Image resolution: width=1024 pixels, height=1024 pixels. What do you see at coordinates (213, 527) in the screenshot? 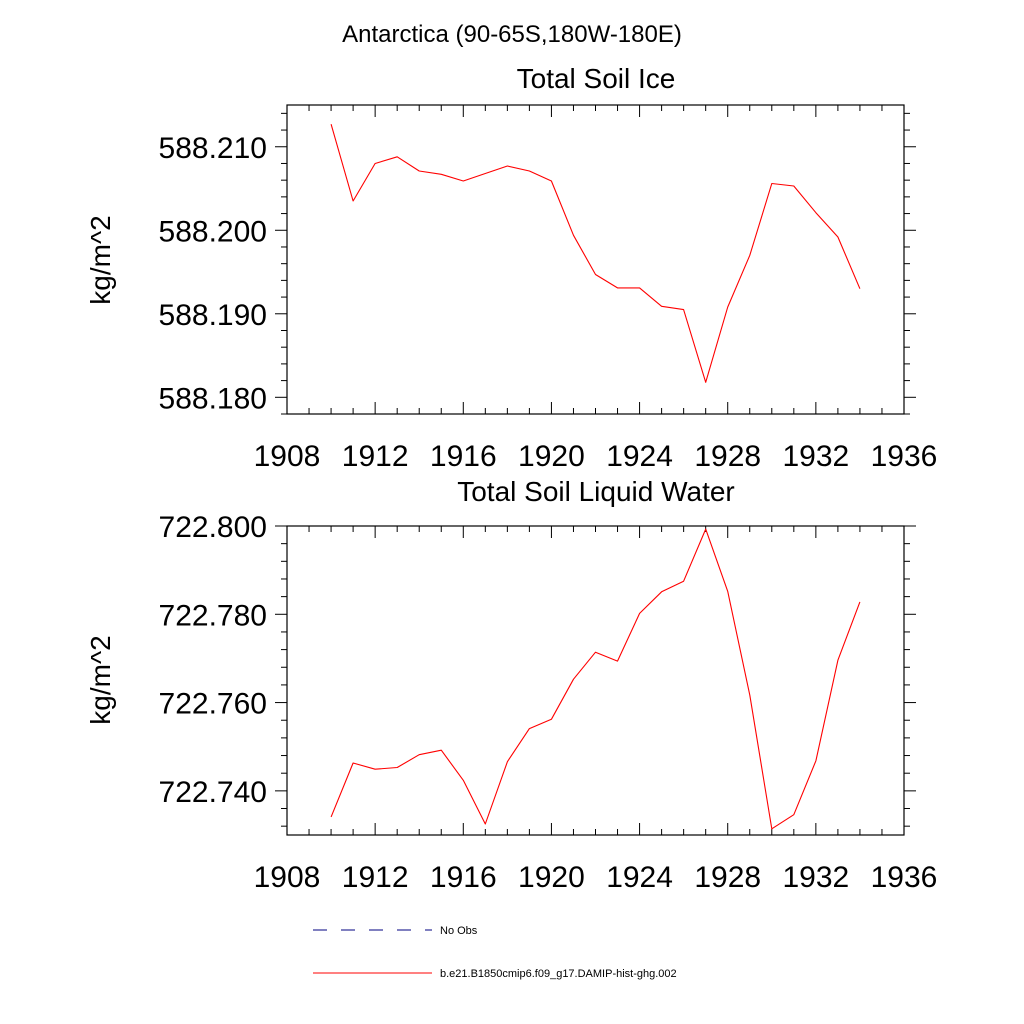
I see `y-tick-label: 722.800` at bounding box center [213, 527].